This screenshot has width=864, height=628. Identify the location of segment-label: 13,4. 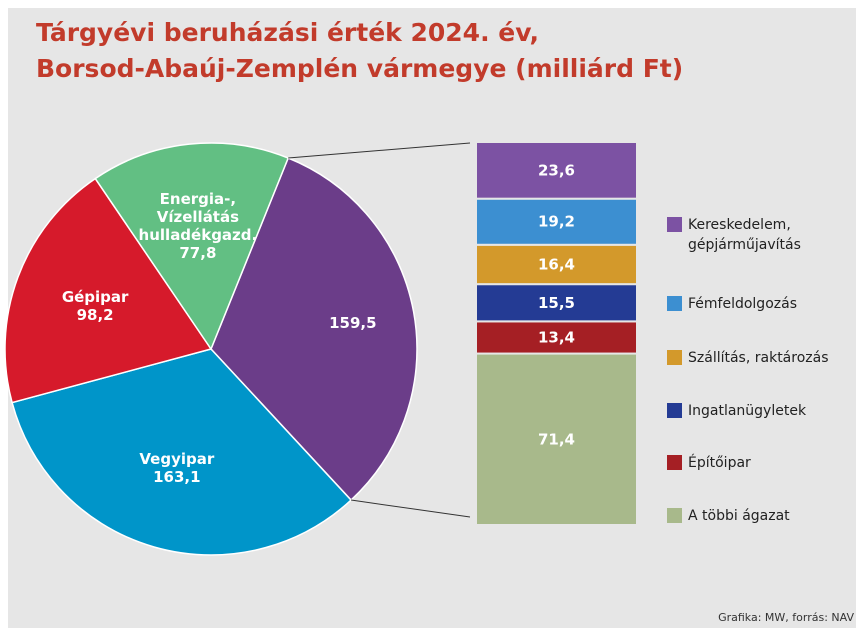
(556, 337).